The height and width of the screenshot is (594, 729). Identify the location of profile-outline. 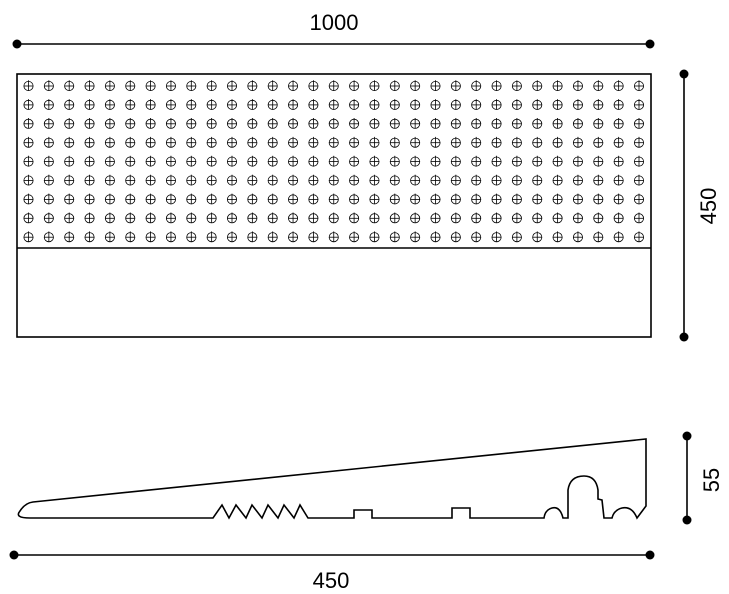
(332, 479).